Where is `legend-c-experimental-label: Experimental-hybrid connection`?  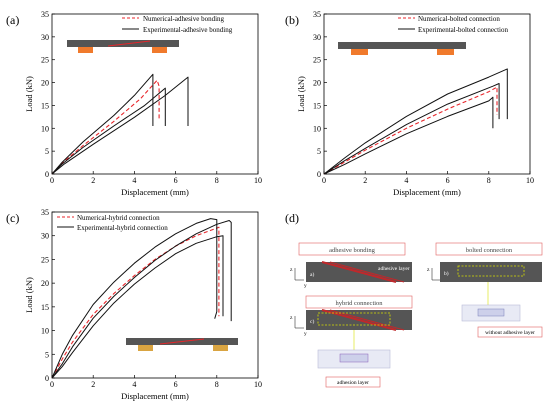
legend-c-experimental-label: Experimental-hybrid connection is located at coordinates (122, 228).